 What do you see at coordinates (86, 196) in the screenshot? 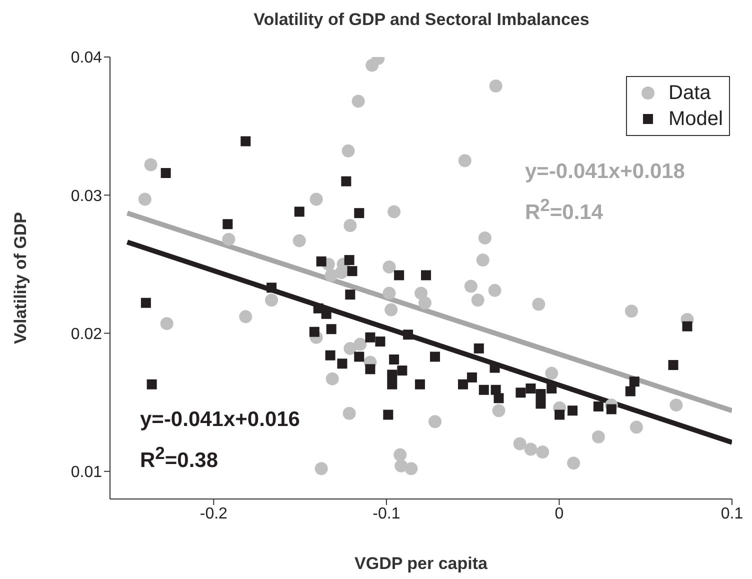
I see `y-tick-label: 0.03` at bounding box center [86, 196].